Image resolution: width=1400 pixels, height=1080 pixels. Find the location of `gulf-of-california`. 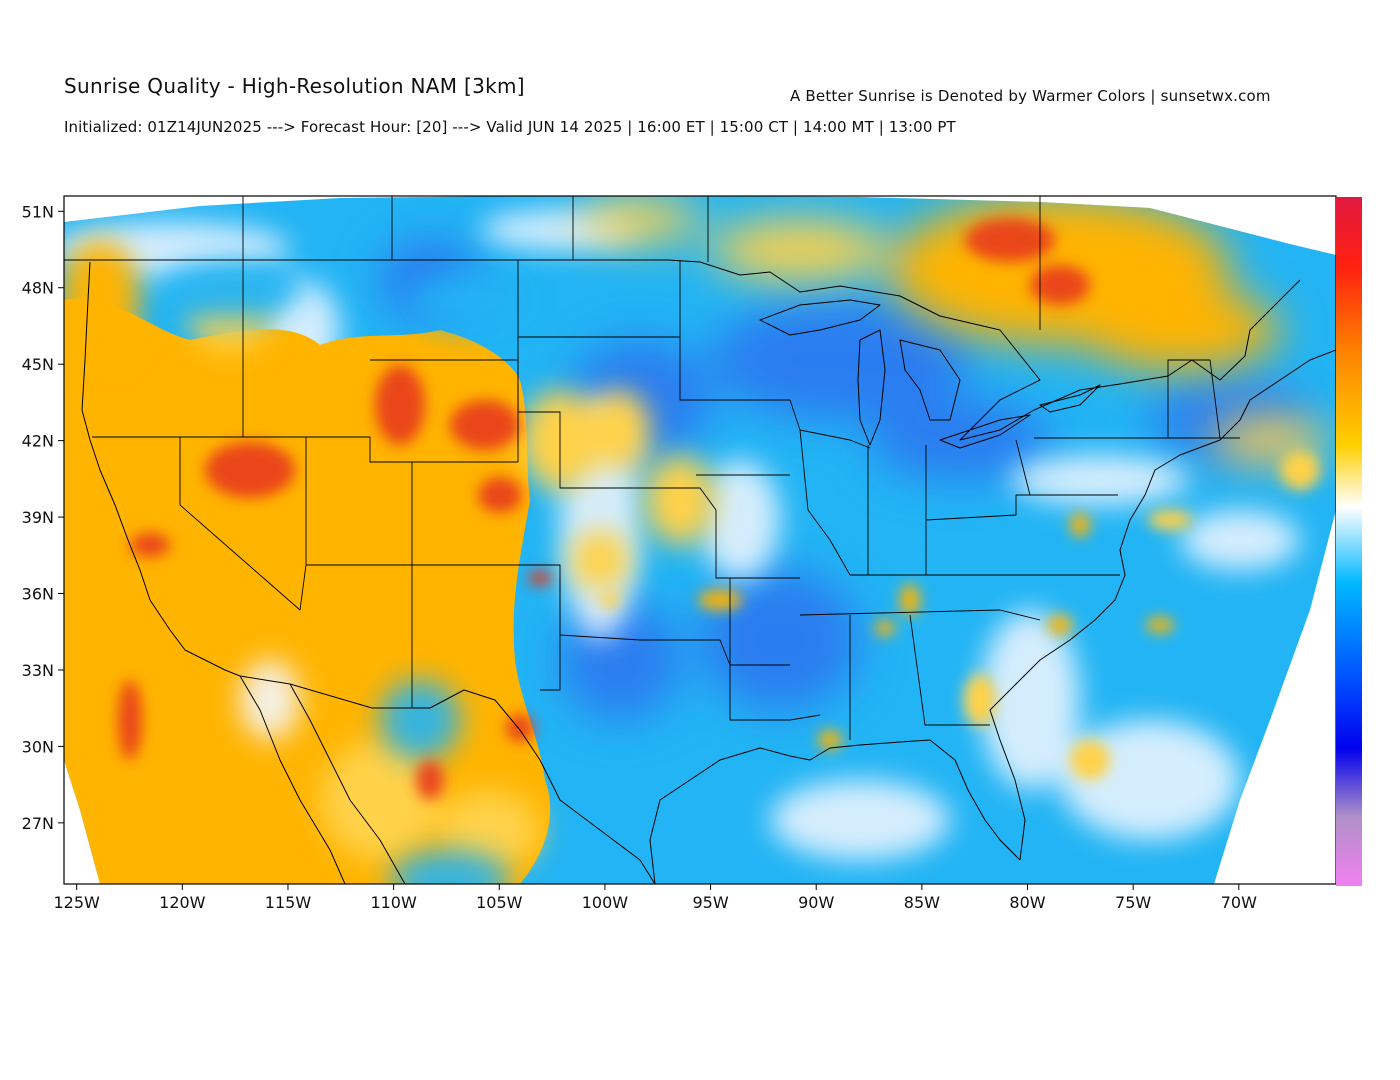

gulf-of-california is located at coordinates (347, 783).